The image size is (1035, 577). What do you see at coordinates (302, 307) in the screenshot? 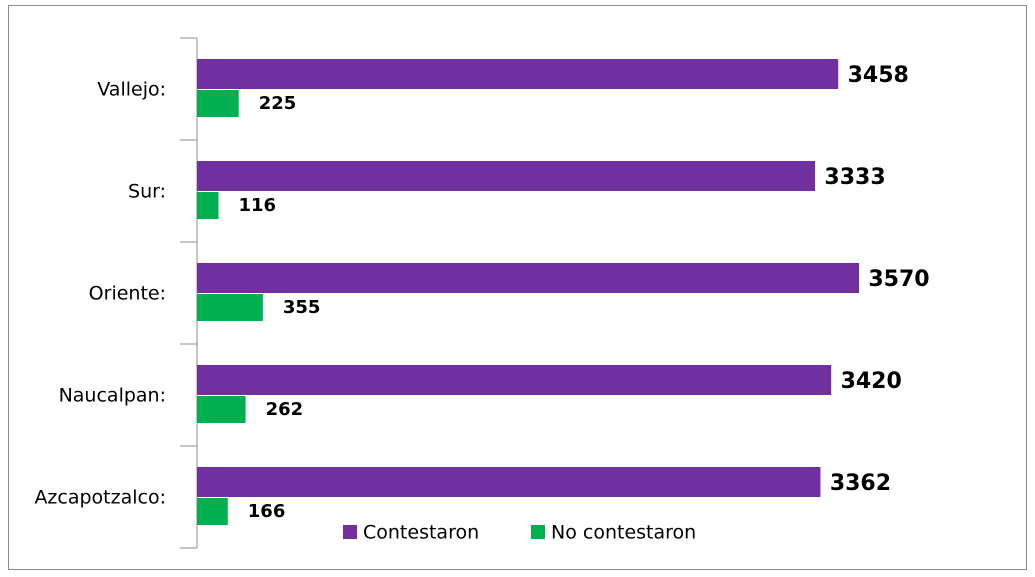
I see `data-label: 355` at bounding box center [302, 307].